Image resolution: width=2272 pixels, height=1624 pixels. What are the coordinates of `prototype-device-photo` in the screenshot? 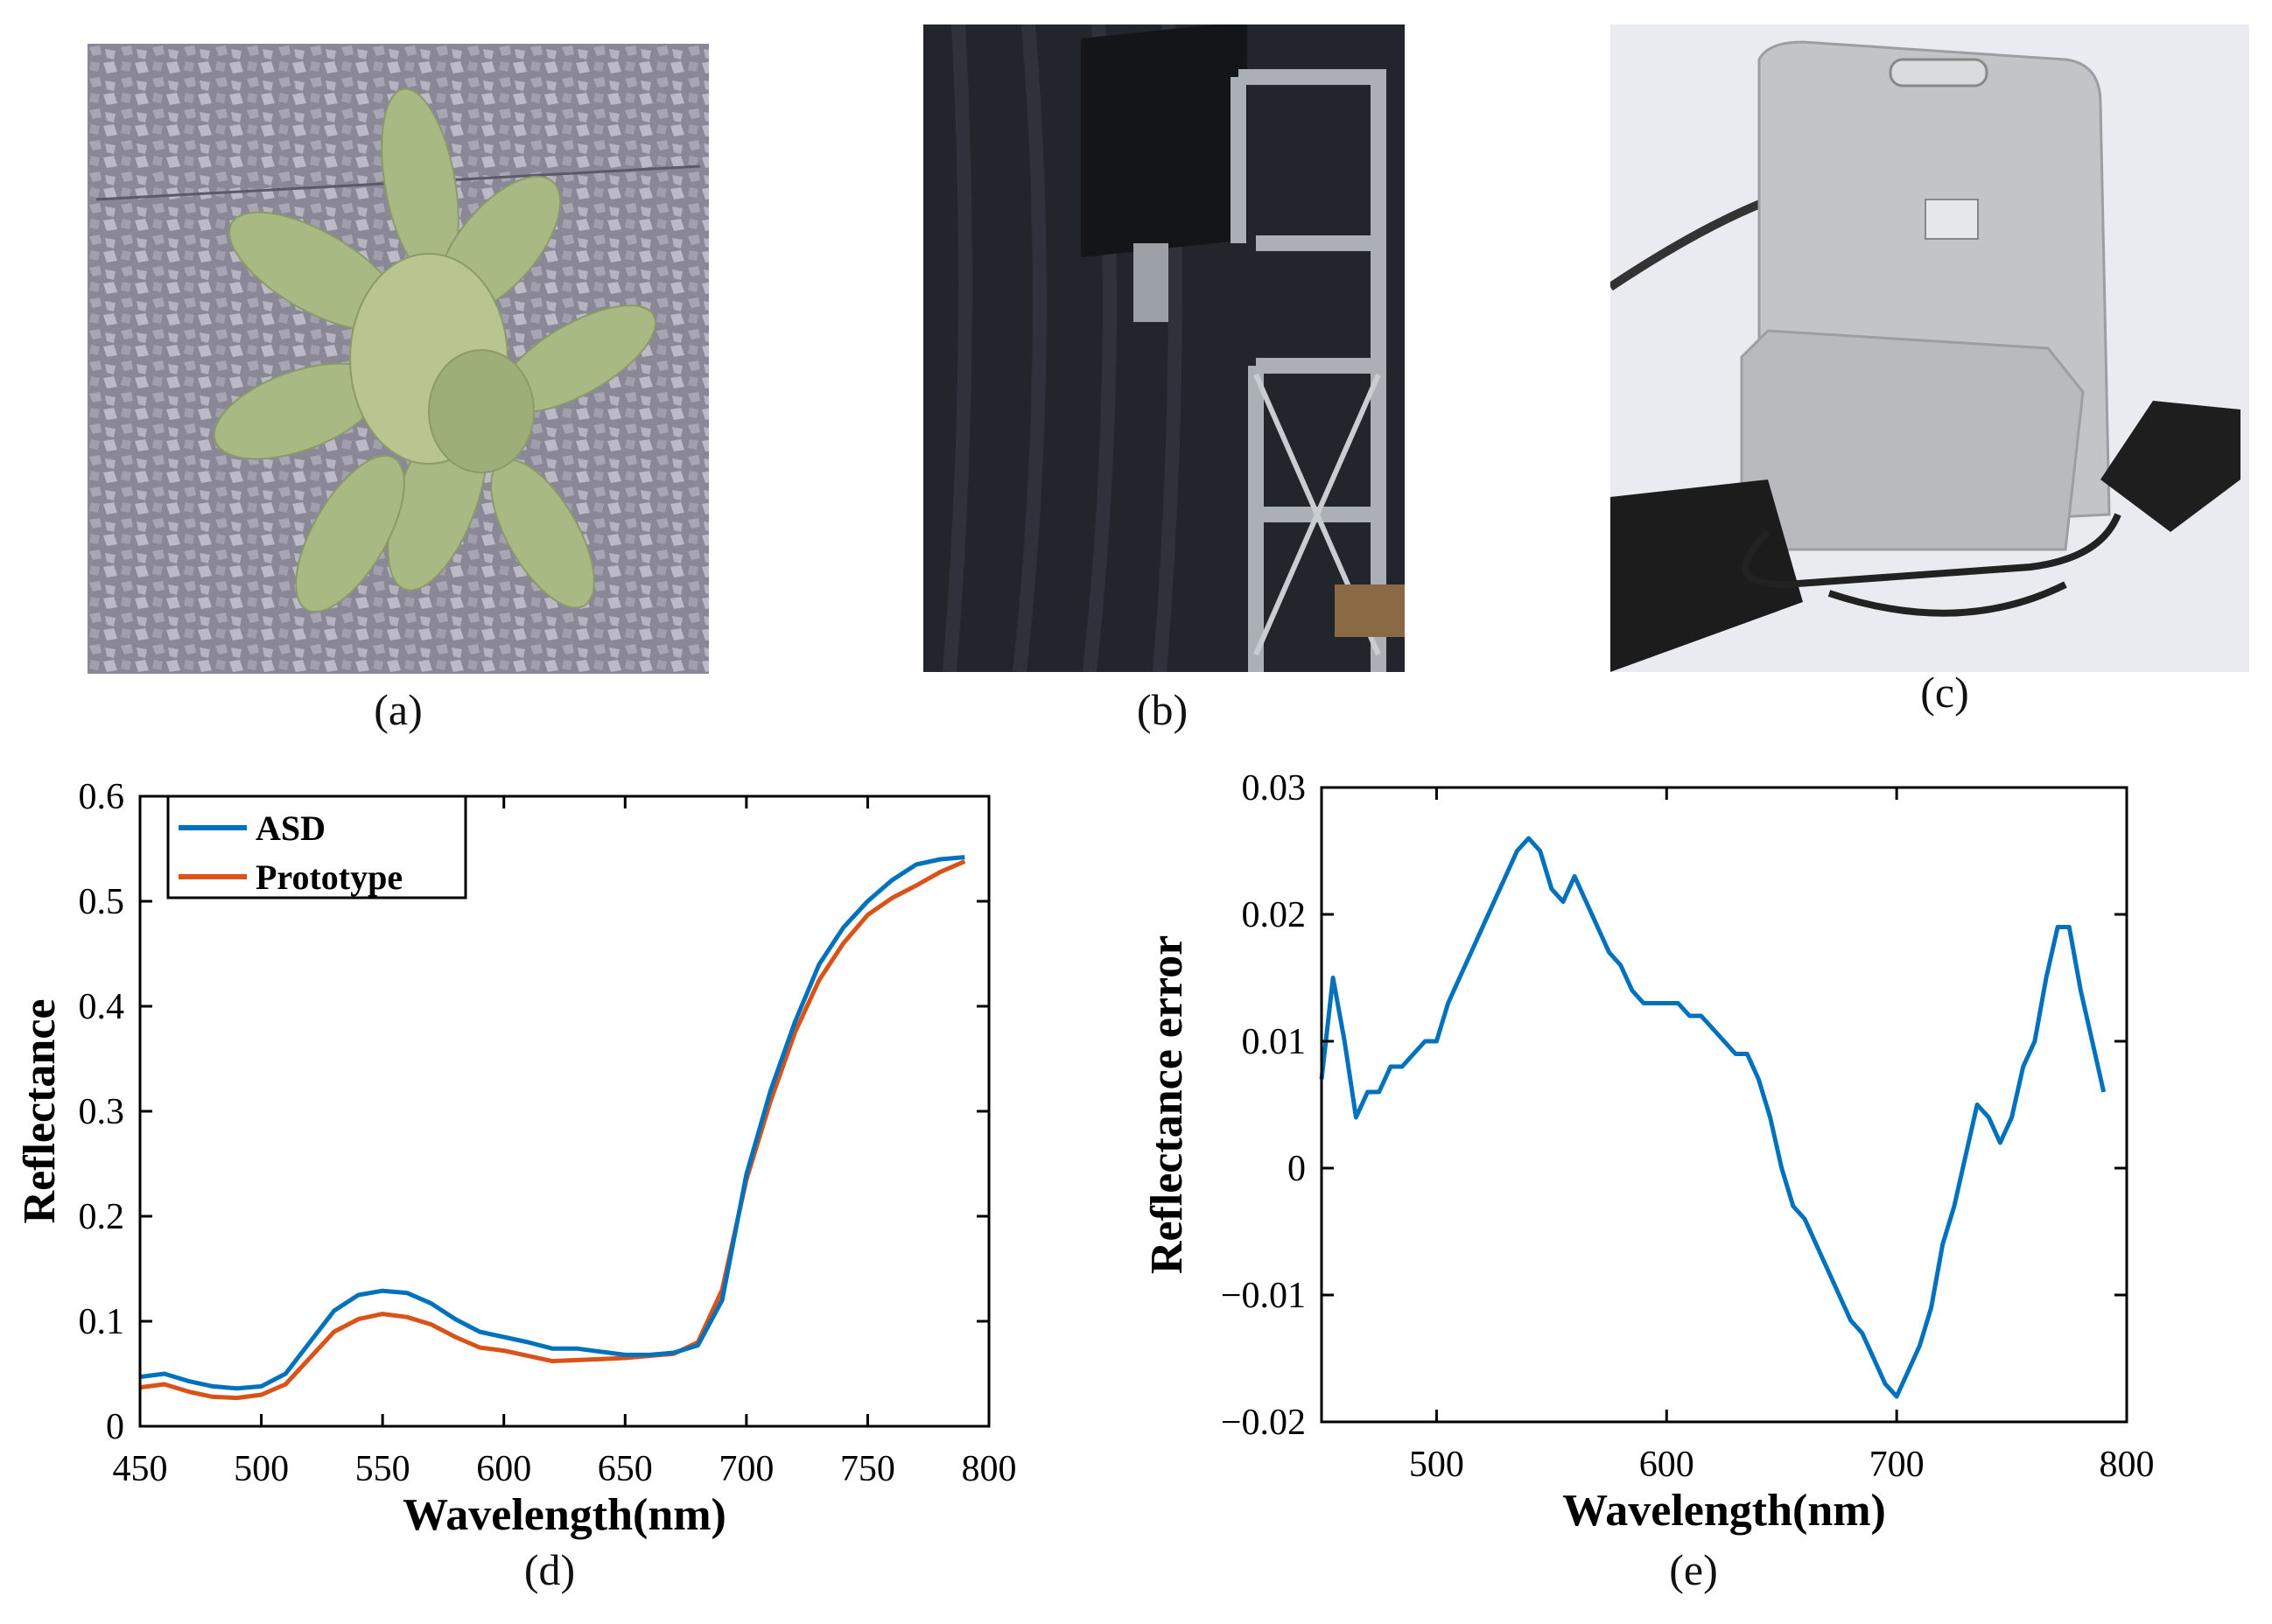 It's located at (1164, 348).